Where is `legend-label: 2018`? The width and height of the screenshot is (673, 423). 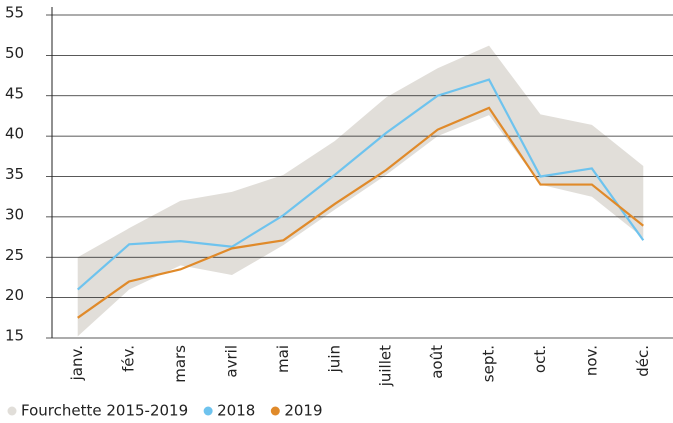
legend-label: 2018 is located at coordinates (236, 411).